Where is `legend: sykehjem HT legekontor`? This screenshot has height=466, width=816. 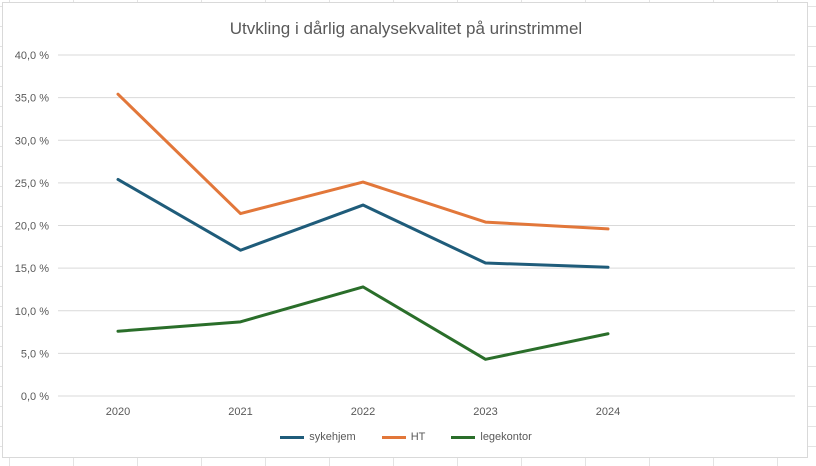
legend: sykehjem HT legekontor is located at coordinates (406, 437).